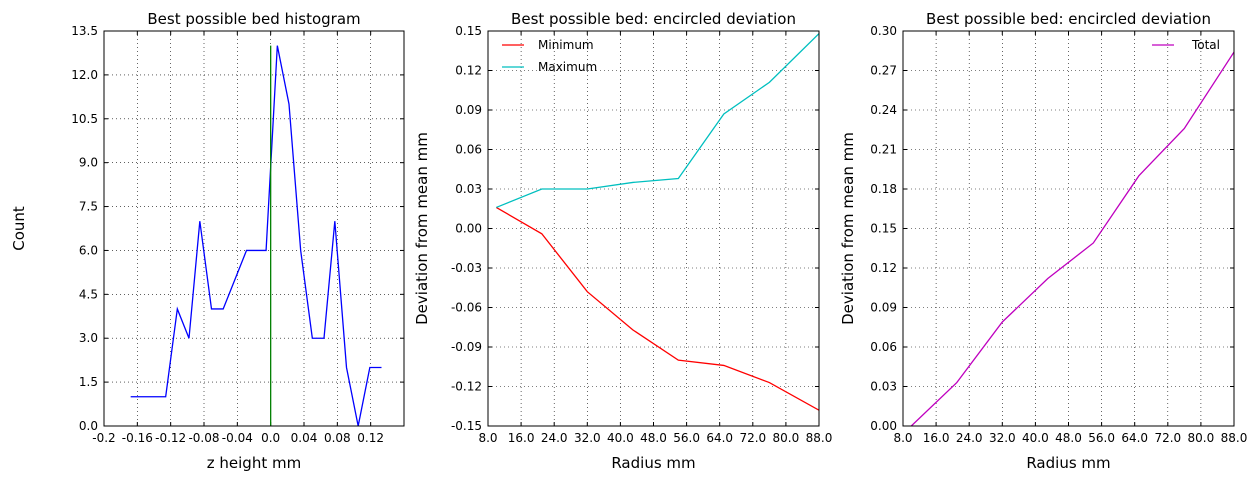 The image size is (1259, 485). I want to click on series-line-minimum, so click(657, 308).